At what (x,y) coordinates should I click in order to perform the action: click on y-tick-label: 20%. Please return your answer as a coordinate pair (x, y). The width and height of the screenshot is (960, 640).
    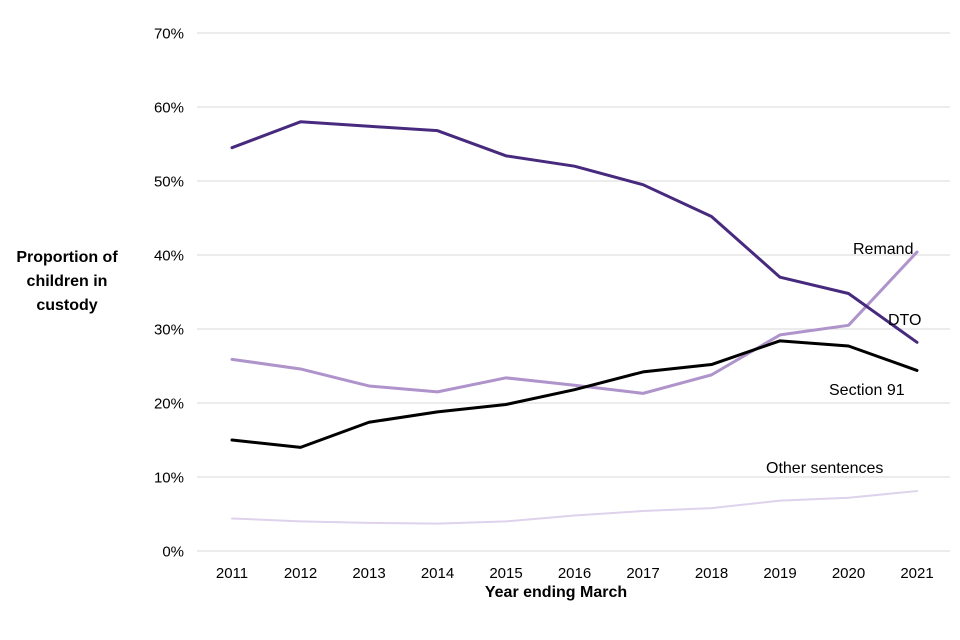
    Looking at the image, I should click on (169, 404).